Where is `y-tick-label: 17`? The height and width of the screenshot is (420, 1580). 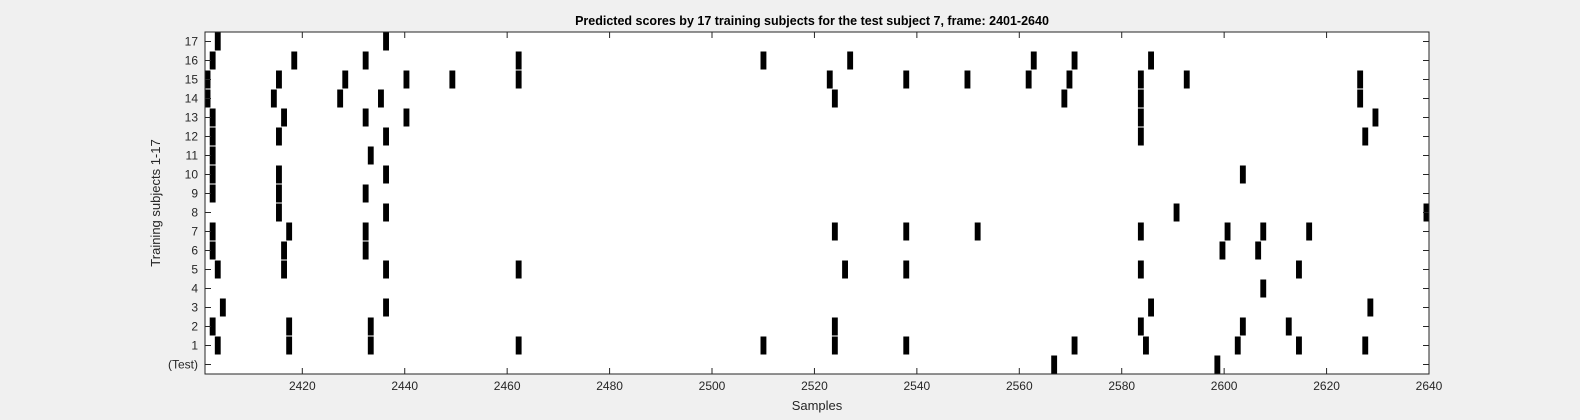
y-tick-label: 17 is located at coordinates (192, 42).